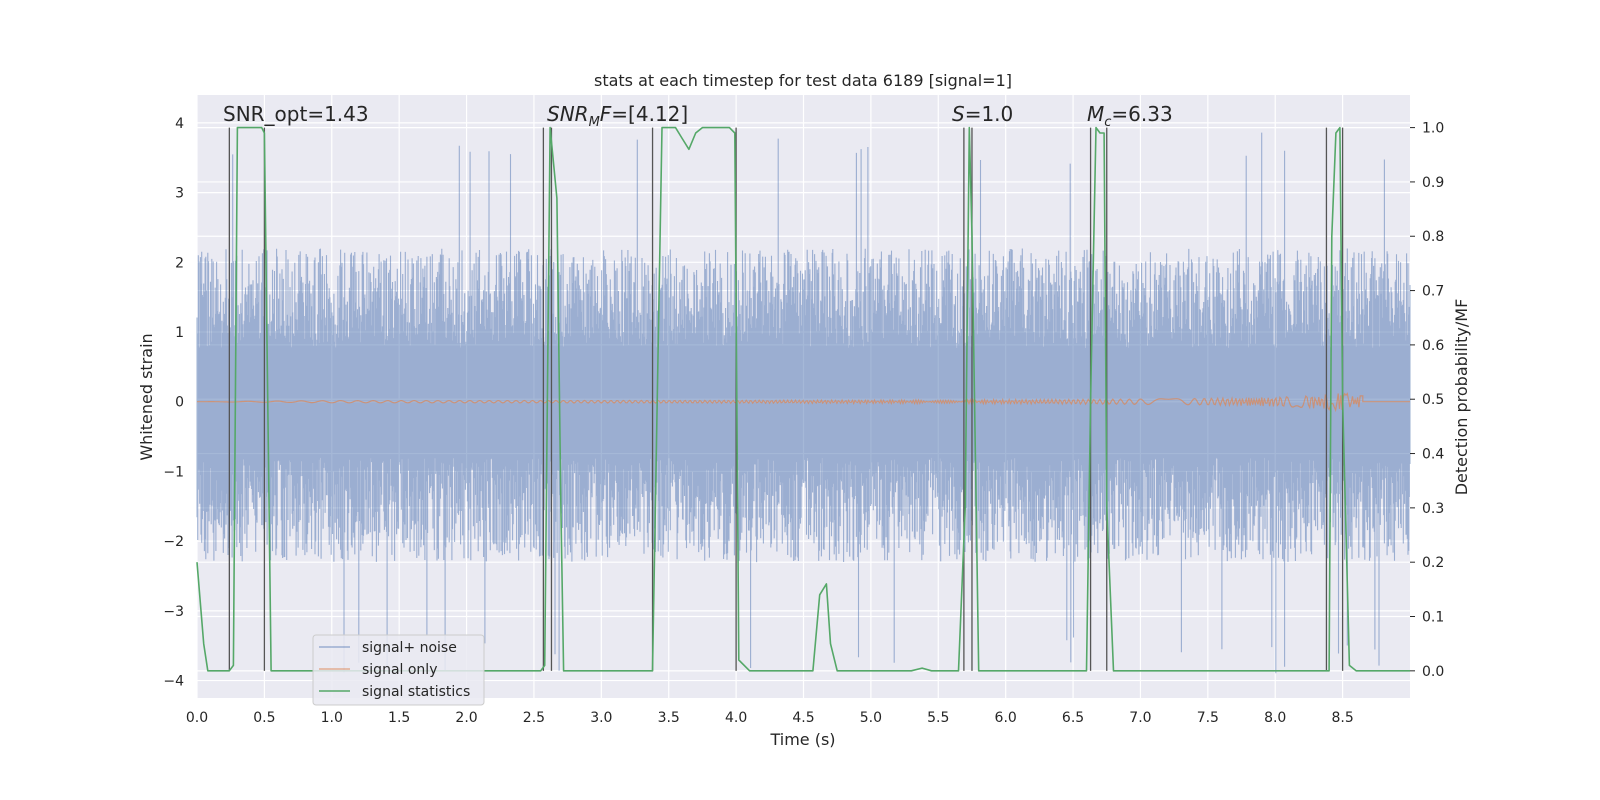 The height and width of the screenshot is (800, 1600). I want to click on y-left-tick-label-3: 1, so click(179, 333).